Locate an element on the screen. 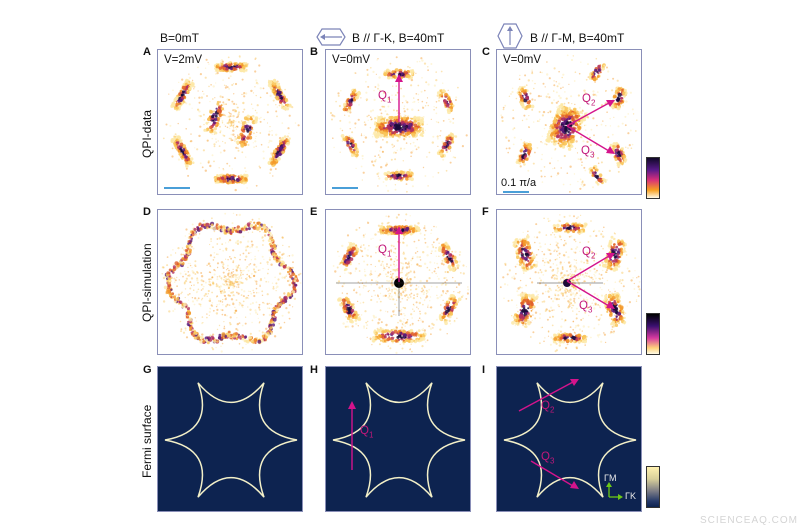  row-label-qpi-simulation: QPI-simulation is located at coordinates (147, 282).